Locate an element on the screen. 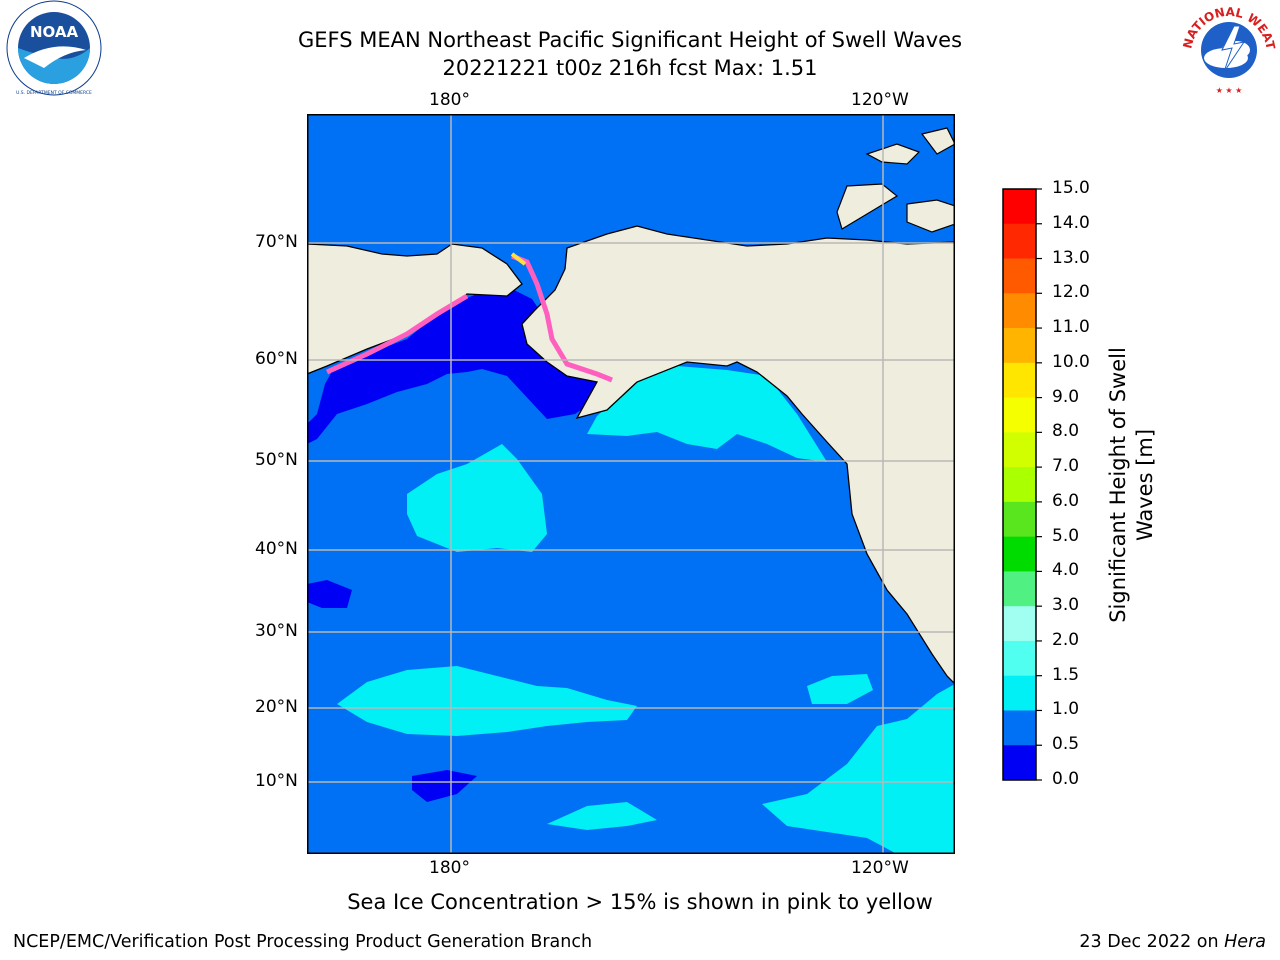 The width and height of the screenshot is (1280, 960). colorbar-tick-label: 10.0 is located at coordinates (1071, 361).